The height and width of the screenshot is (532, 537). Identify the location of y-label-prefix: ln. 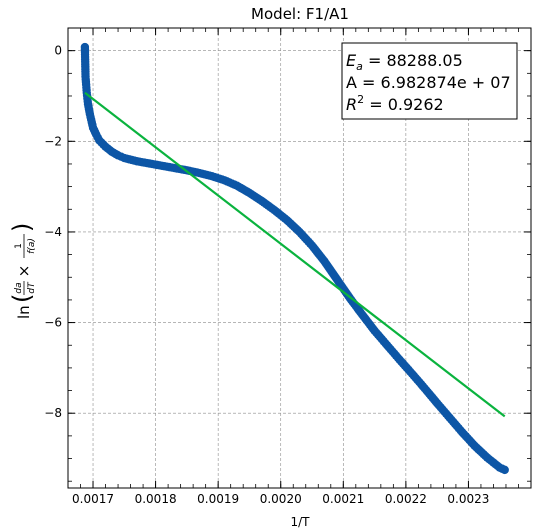
(24, 312).